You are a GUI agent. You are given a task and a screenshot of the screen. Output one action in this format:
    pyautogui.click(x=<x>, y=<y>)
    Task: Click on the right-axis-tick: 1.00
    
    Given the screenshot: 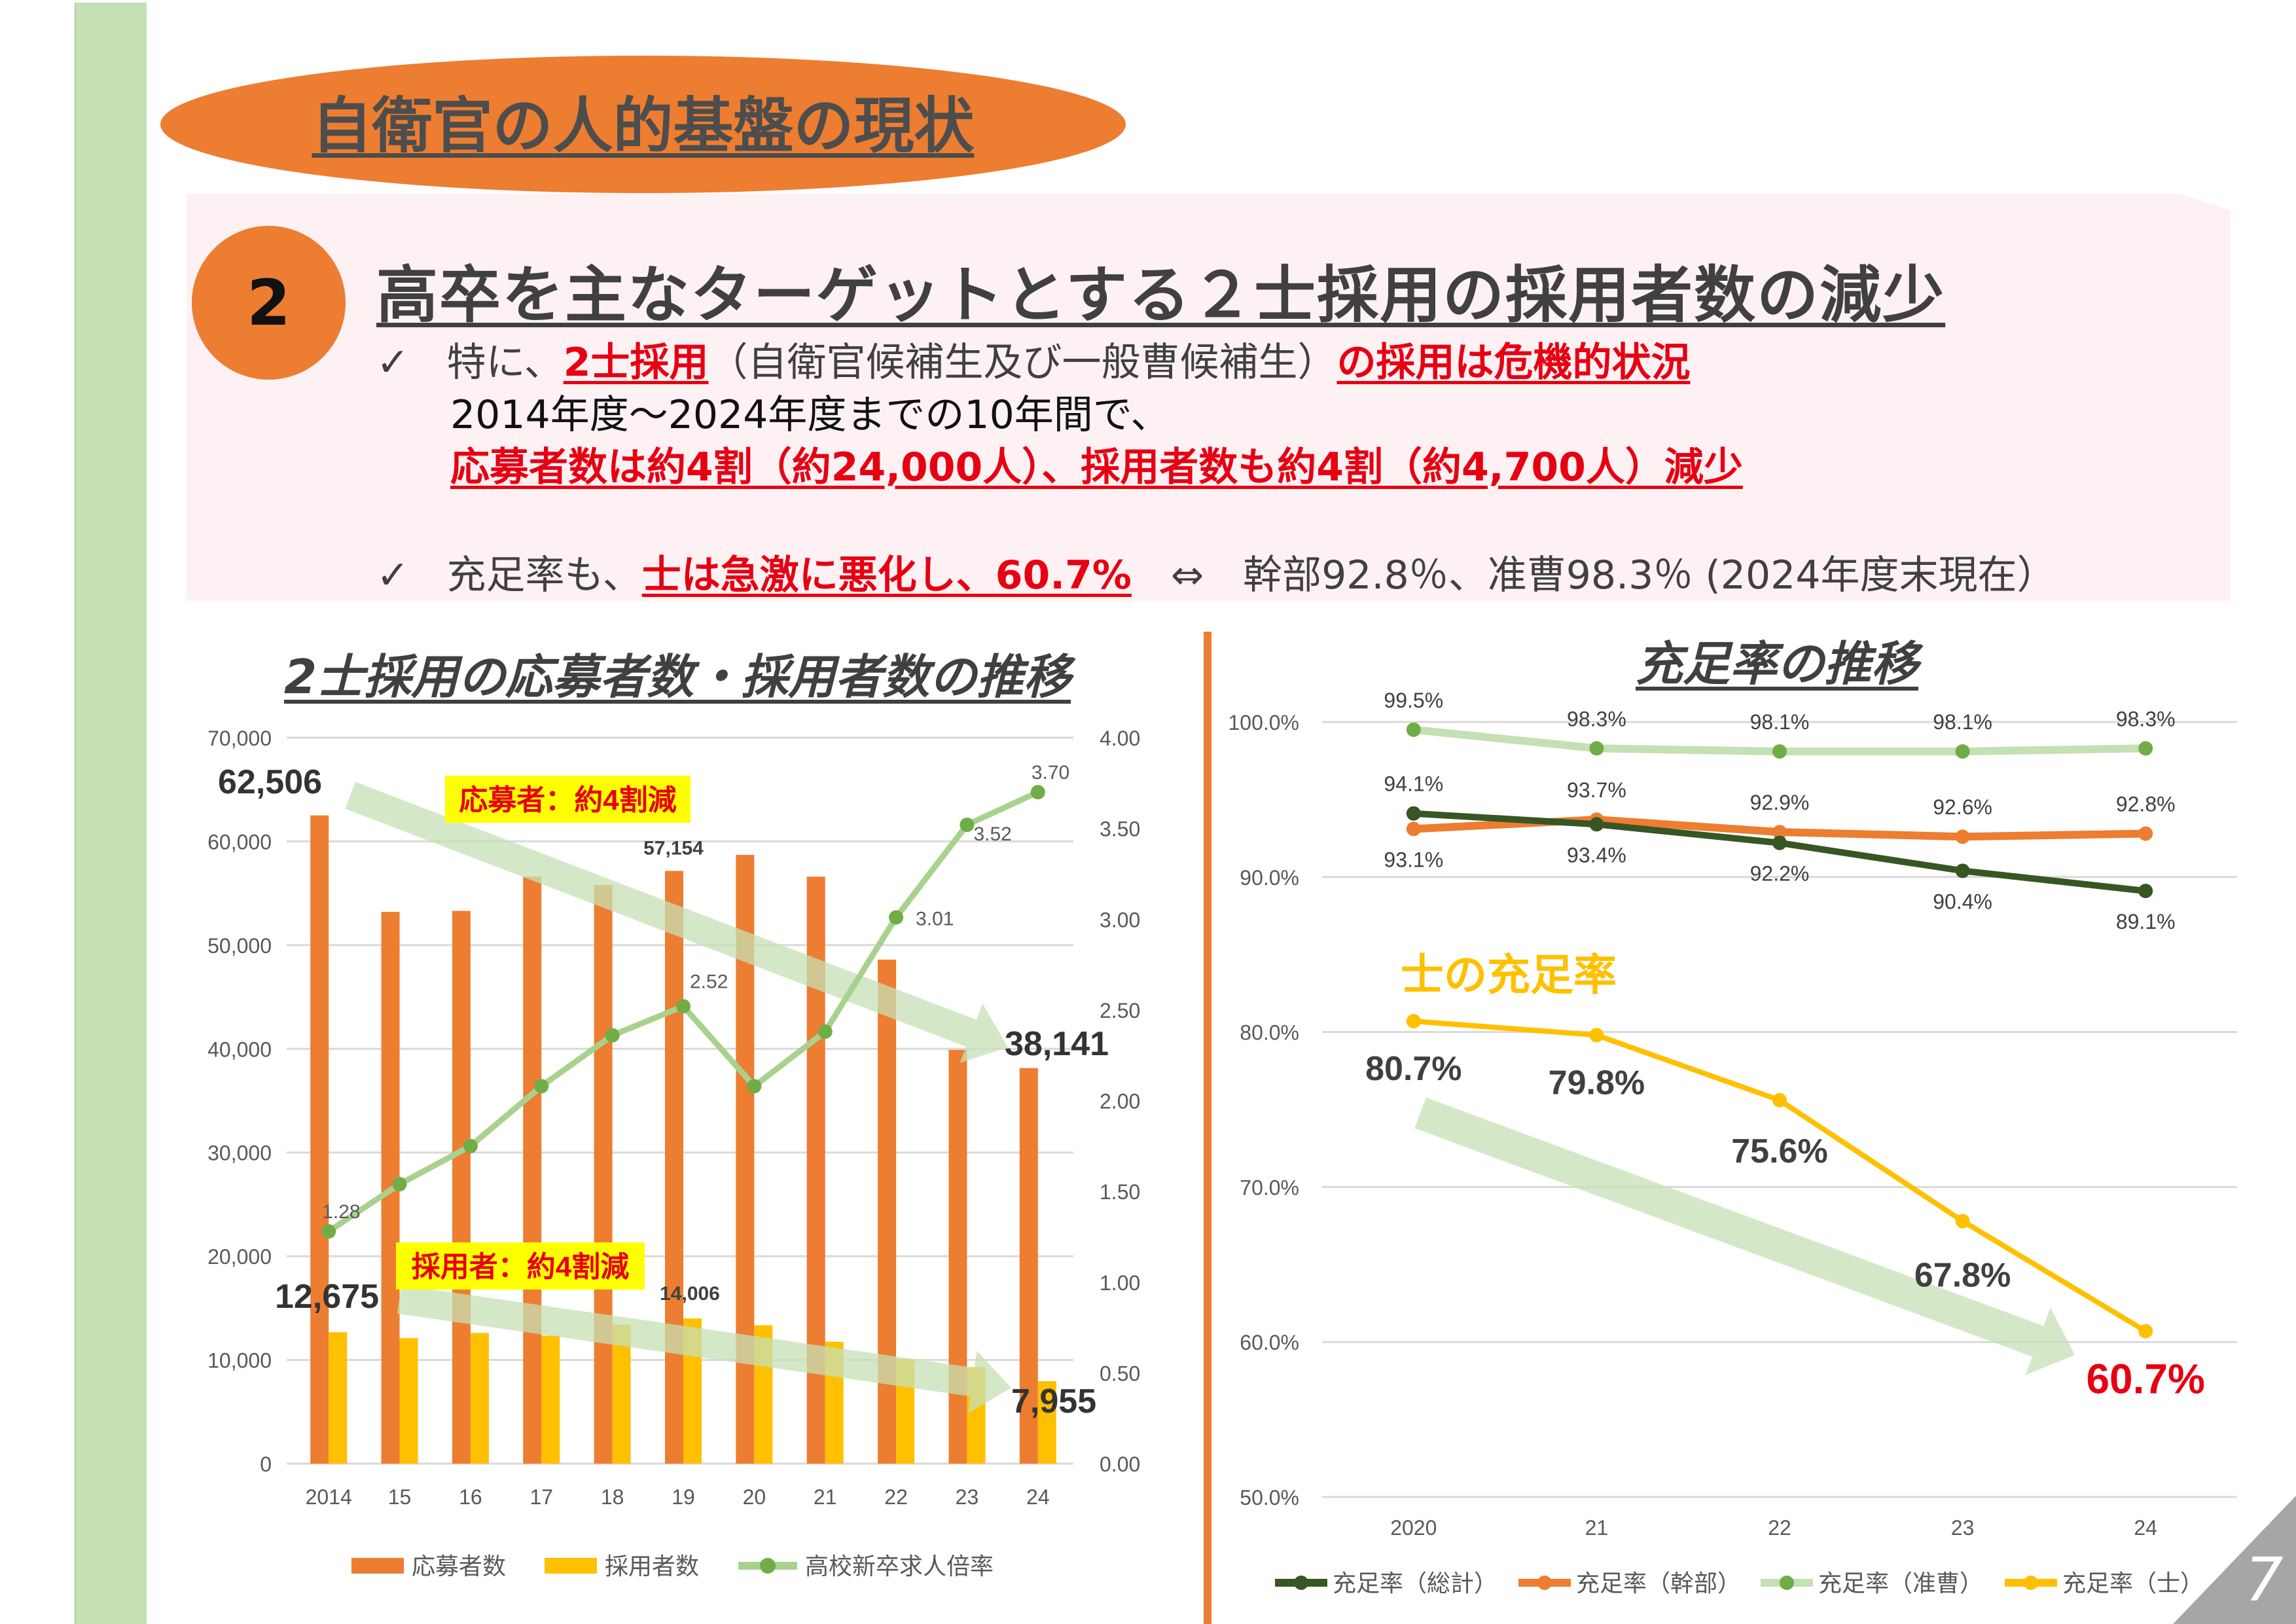 What is the action you would take?
    pyautogui.click(x=1120, y=1283)
    